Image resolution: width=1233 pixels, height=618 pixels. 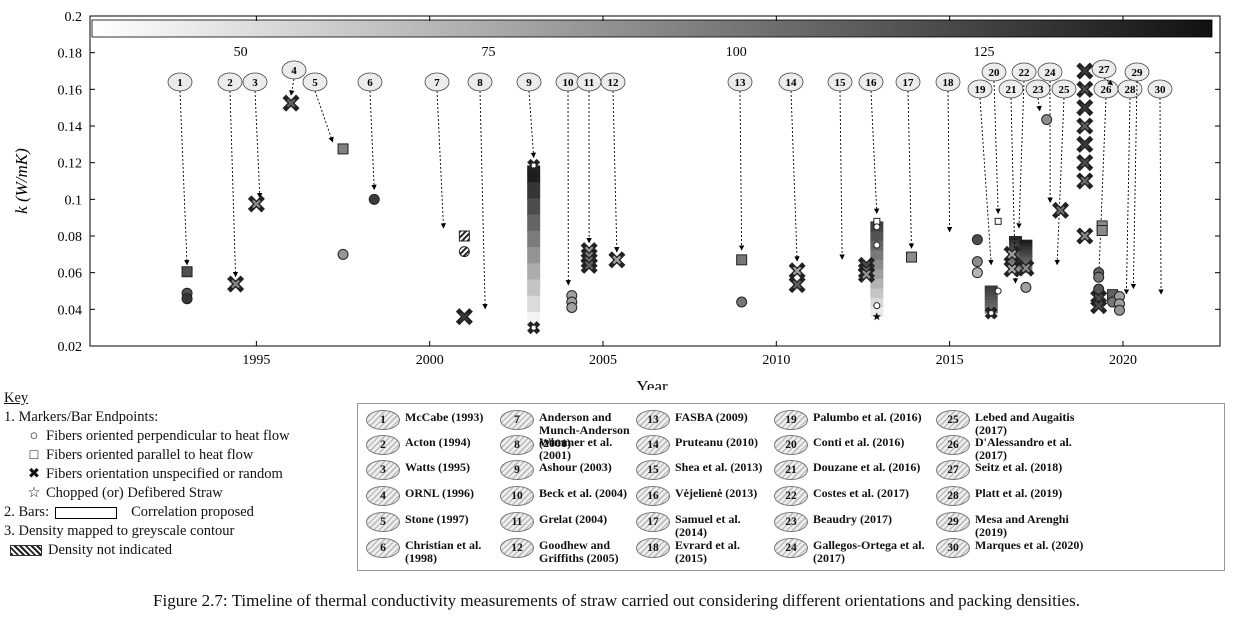 I want to click on key-bars-heading: 2. Bars:, so click(x=27, y=512).